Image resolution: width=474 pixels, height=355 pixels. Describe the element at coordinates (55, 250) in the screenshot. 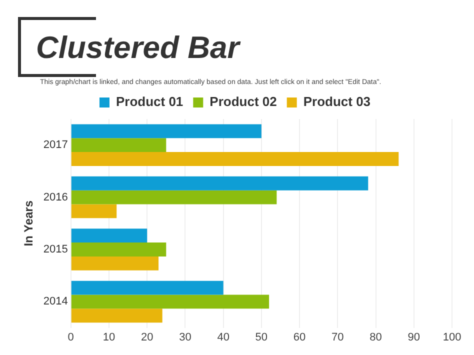

I see `y-tick-label: 2015` at that location.